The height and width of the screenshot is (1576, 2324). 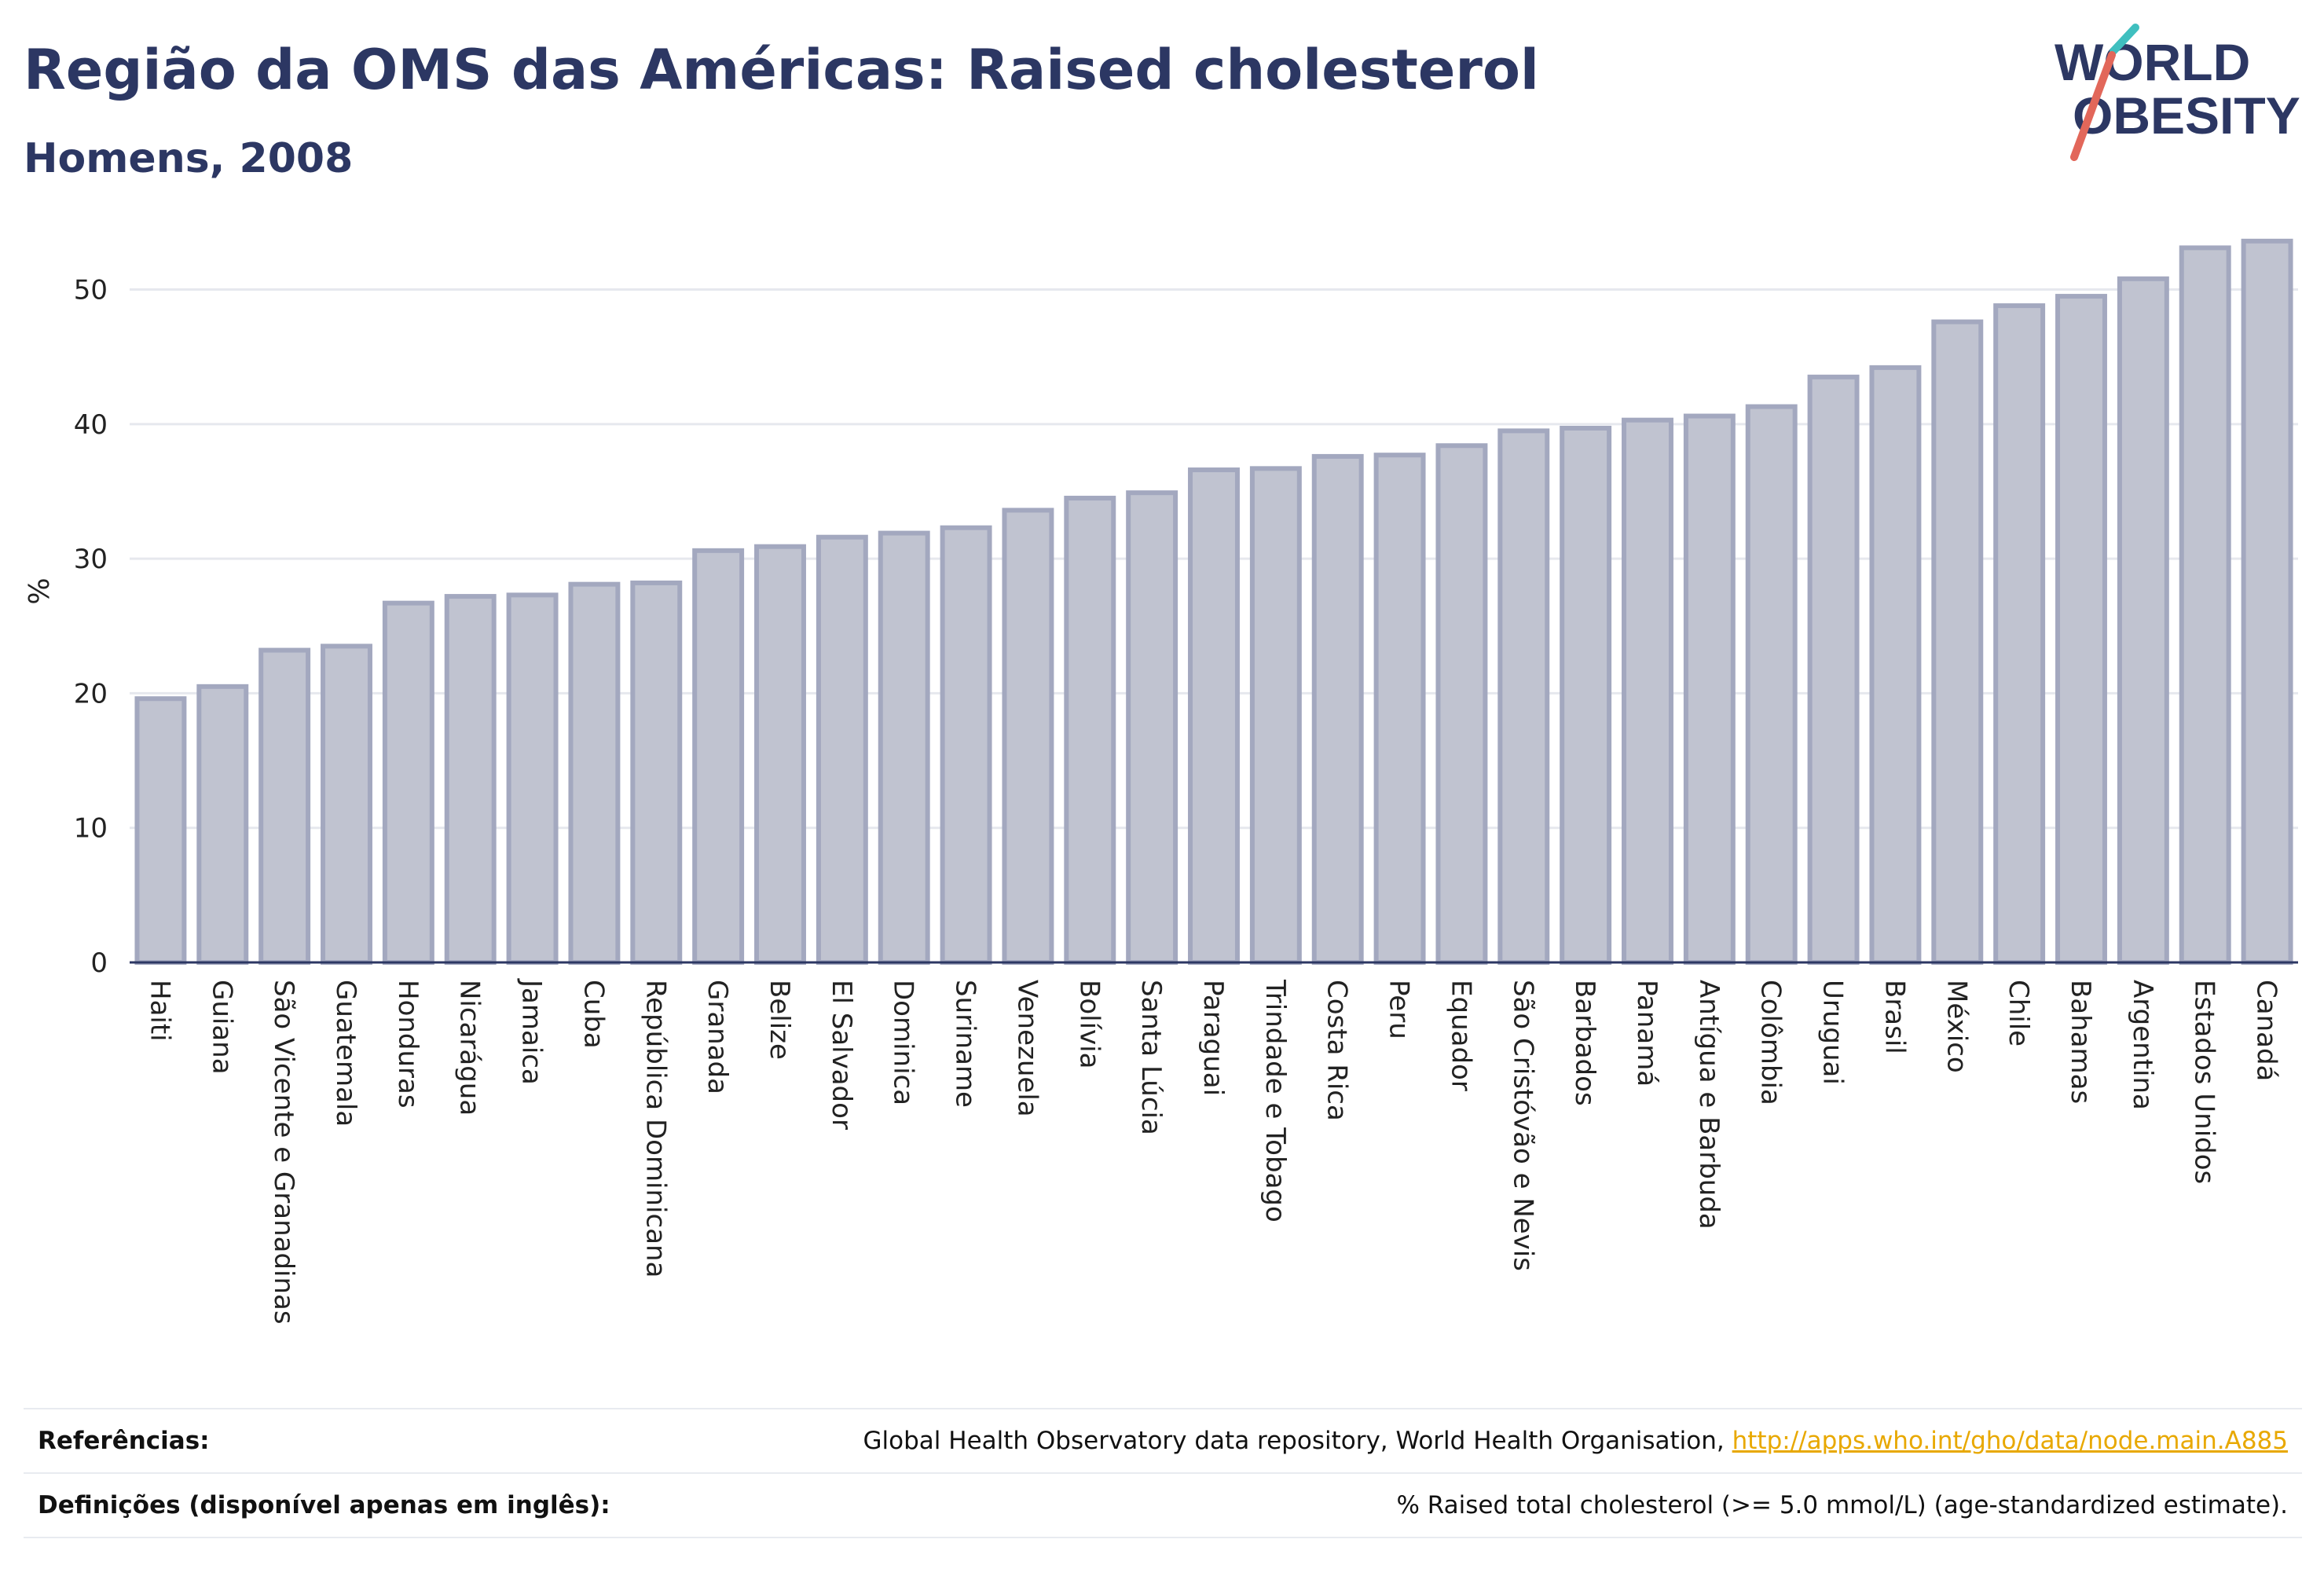 I want to click on y-axis-label: %, so click(x=40, y=590).